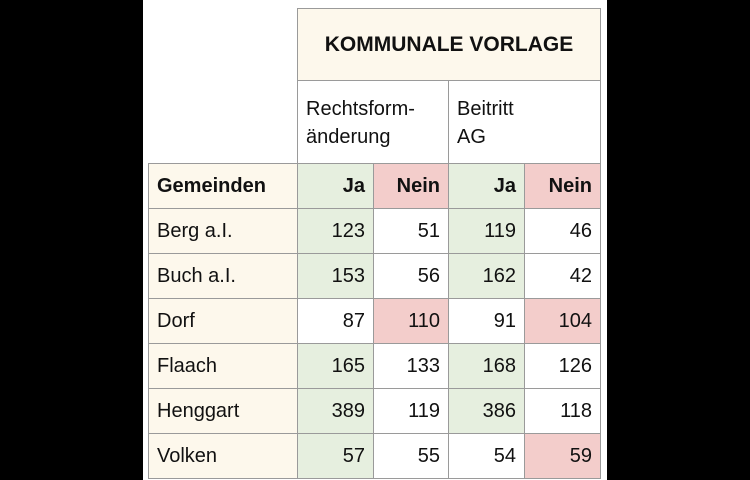 Image resolution: width=750 pixels, height=480 pixels. What do you see at coordinates (486, 411) in the screenshot?
I see `vote-count: 386` at bounding box center [486, 411].